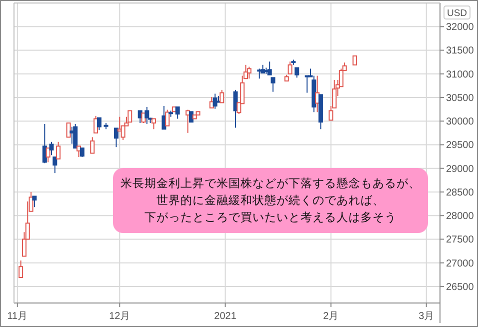 The image size is (478, 327). What do you see at coordinates (460, 287) in the screenshot?
I see `y-tick-label: 26500` at bounding box center [460, 287].